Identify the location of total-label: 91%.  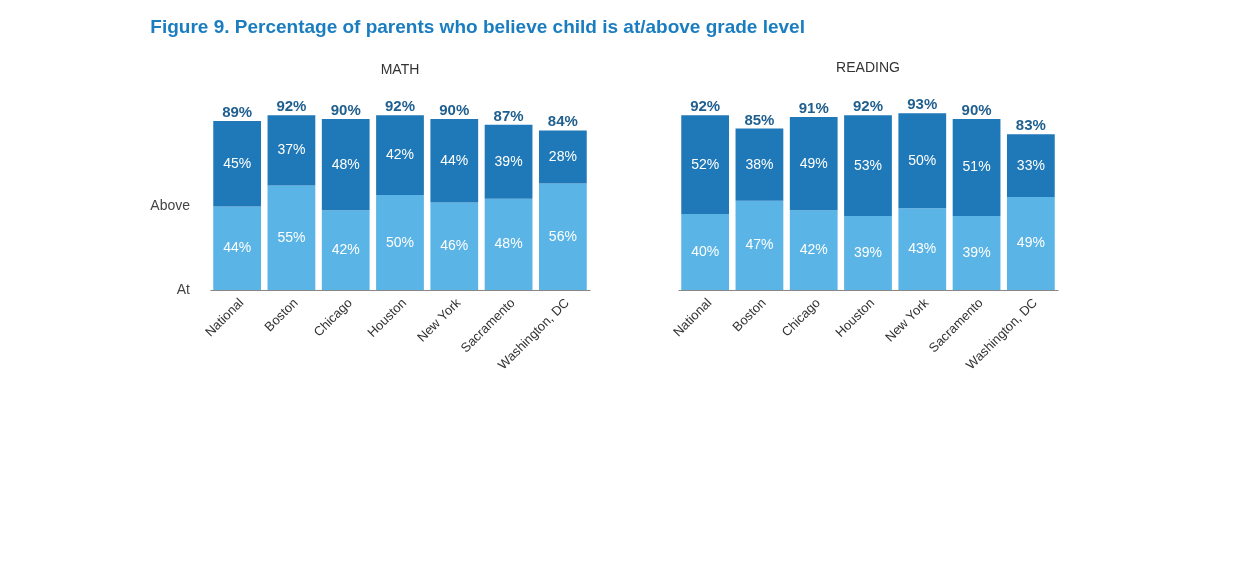
(813, 108).